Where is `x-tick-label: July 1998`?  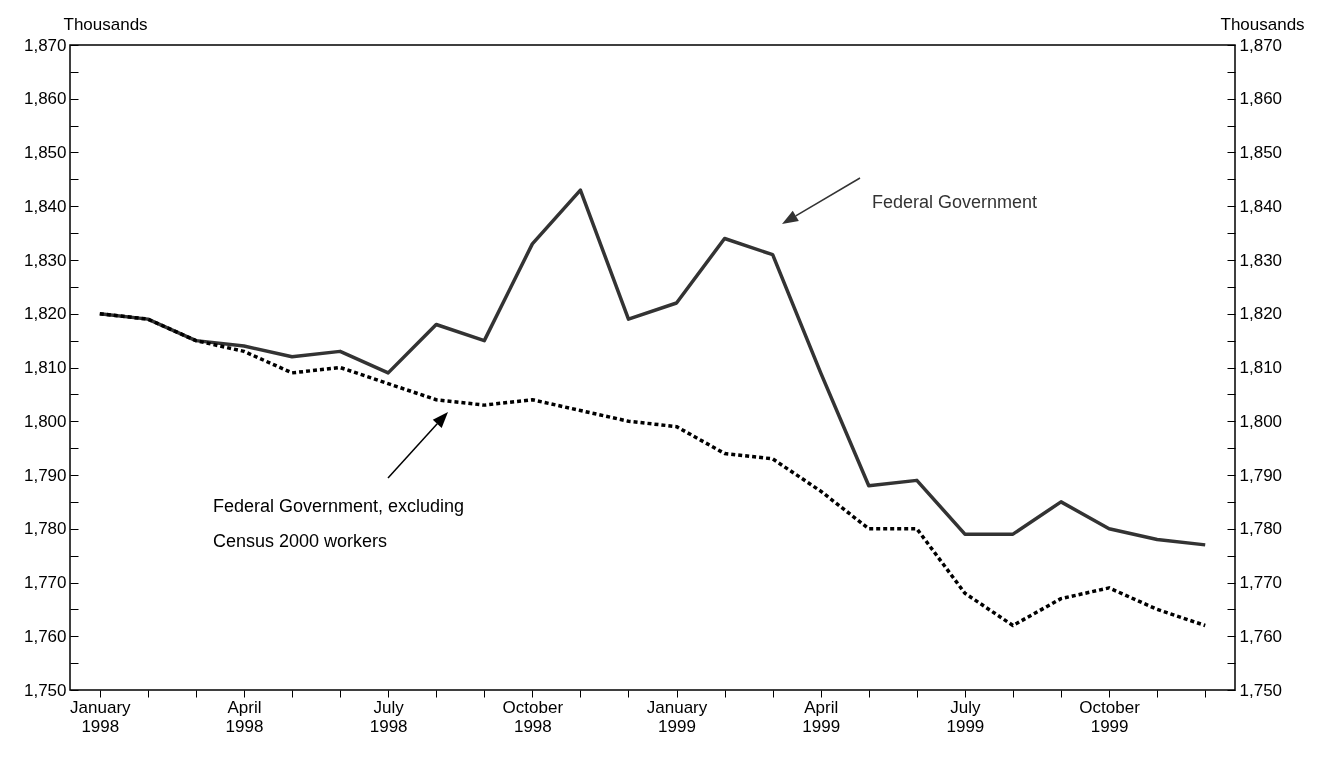 x-tick-label: July 1998 is located at coordinates (388, 716).